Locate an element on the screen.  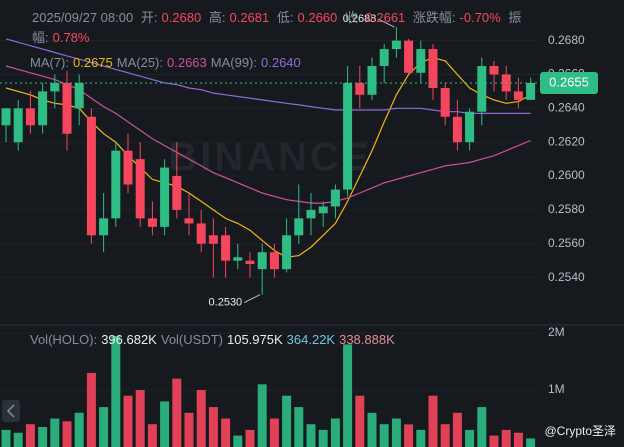
y-tick-label: 0.2640 is located at coordinates (566, 108).